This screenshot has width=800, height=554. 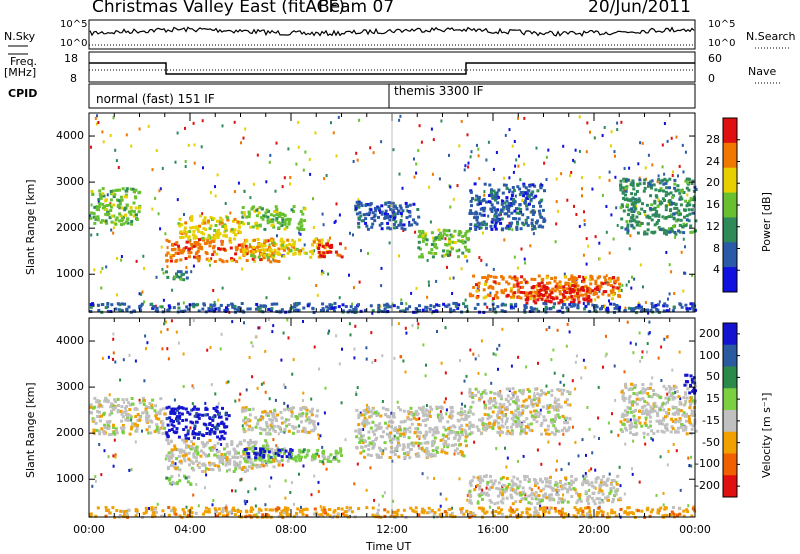 What do you see at coordinates (439, 91) in the screenshot?
I see `cpid-mode-2: themis 3300 IF` at bounding box center [439, 91].